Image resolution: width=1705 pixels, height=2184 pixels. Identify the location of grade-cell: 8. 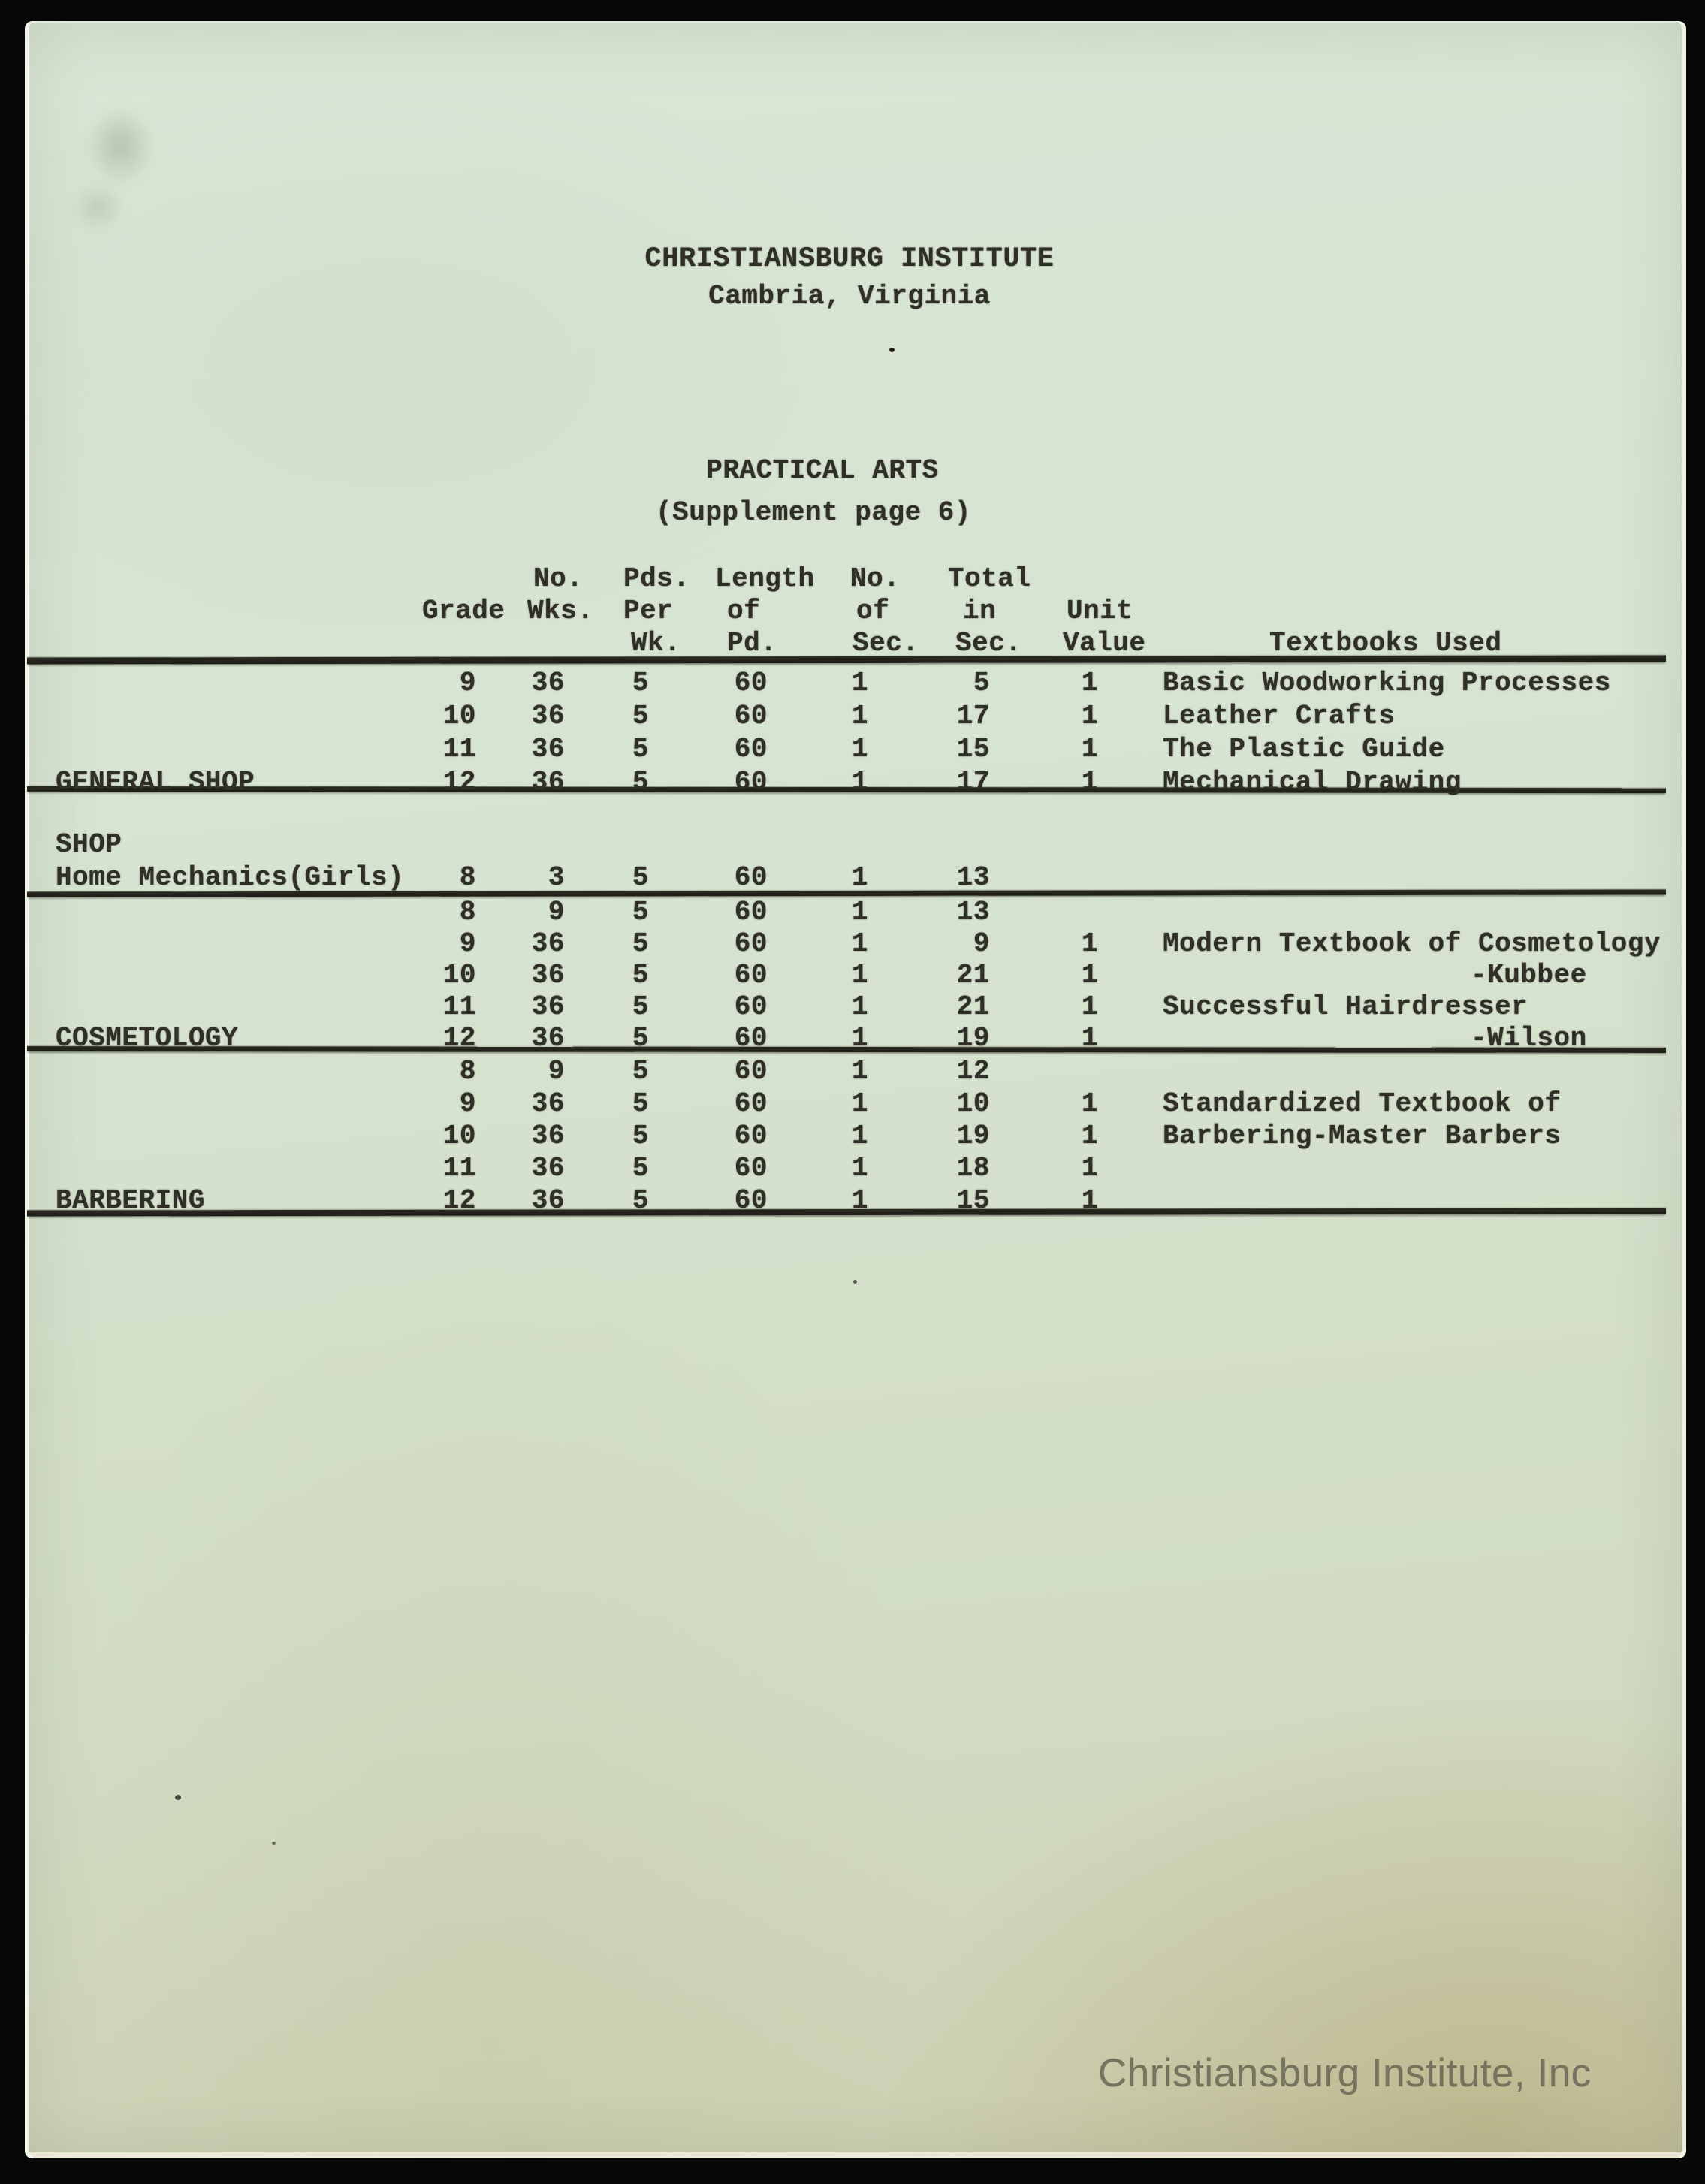
(467, 877).